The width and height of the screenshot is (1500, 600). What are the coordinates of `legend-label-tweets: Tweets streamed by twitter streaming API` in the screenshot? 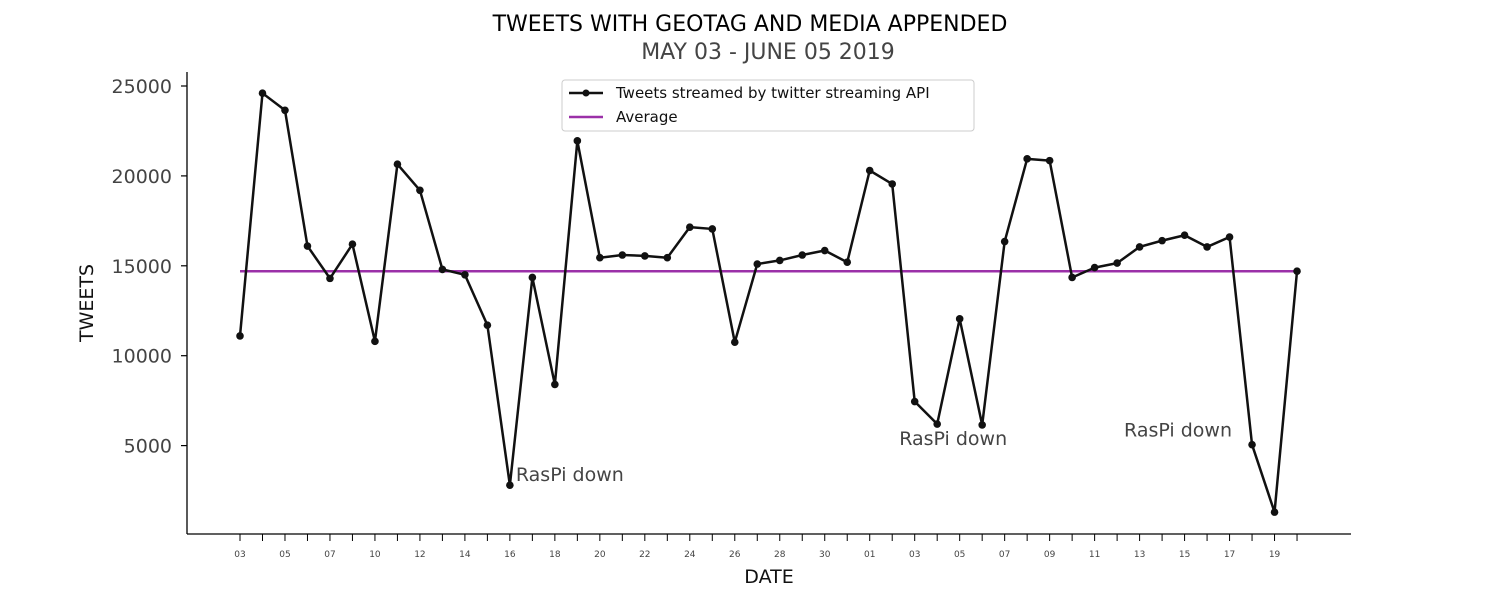 It's located at (772, 93).